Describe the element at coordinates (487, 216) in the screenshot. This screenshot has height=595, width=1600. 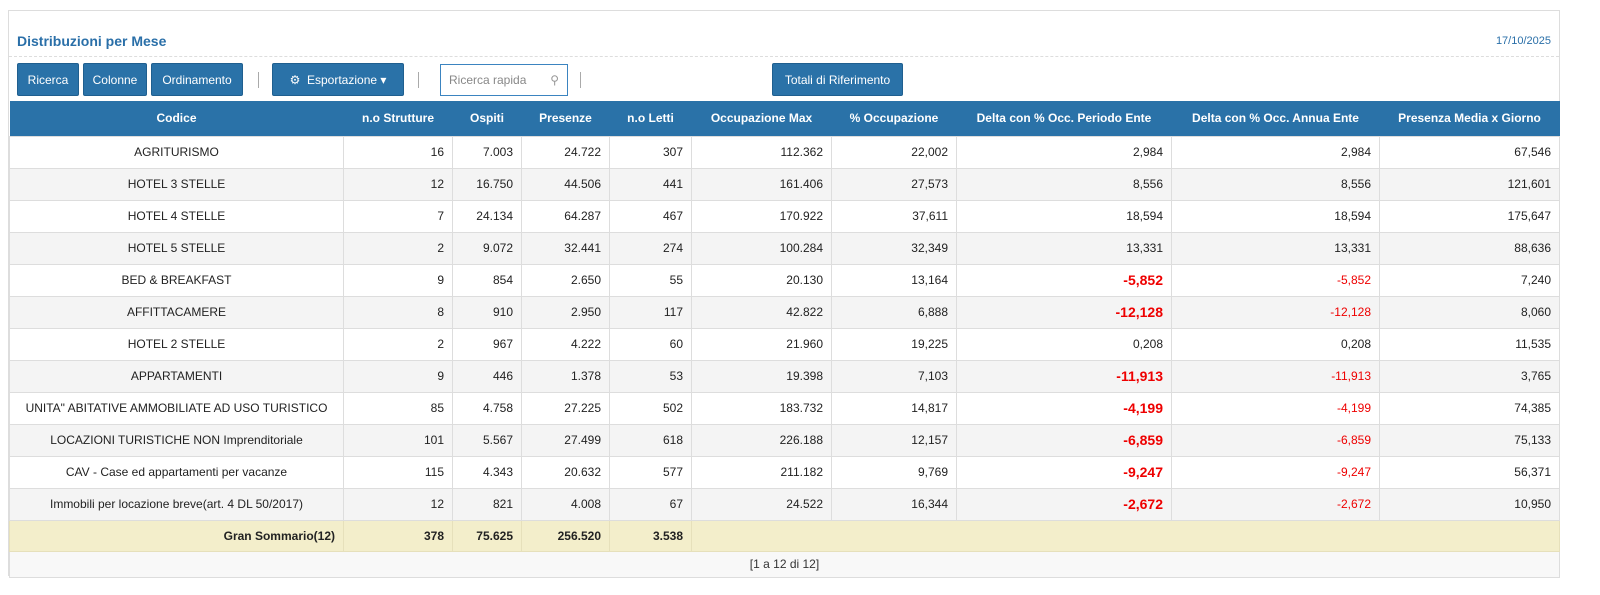
I see `table-cell: 24.134` at that location.